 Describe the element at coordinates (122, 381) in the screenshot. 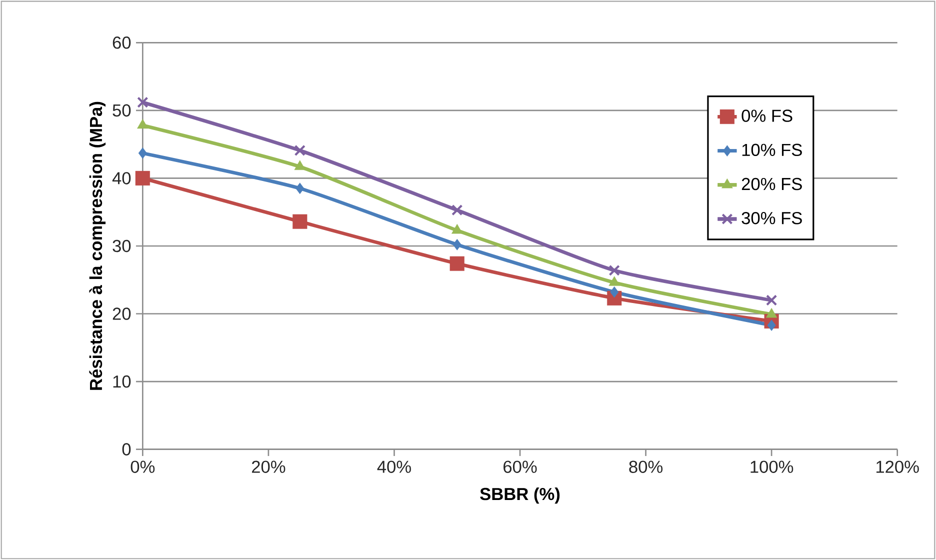

I see `y-tick-label: 10` at that location.